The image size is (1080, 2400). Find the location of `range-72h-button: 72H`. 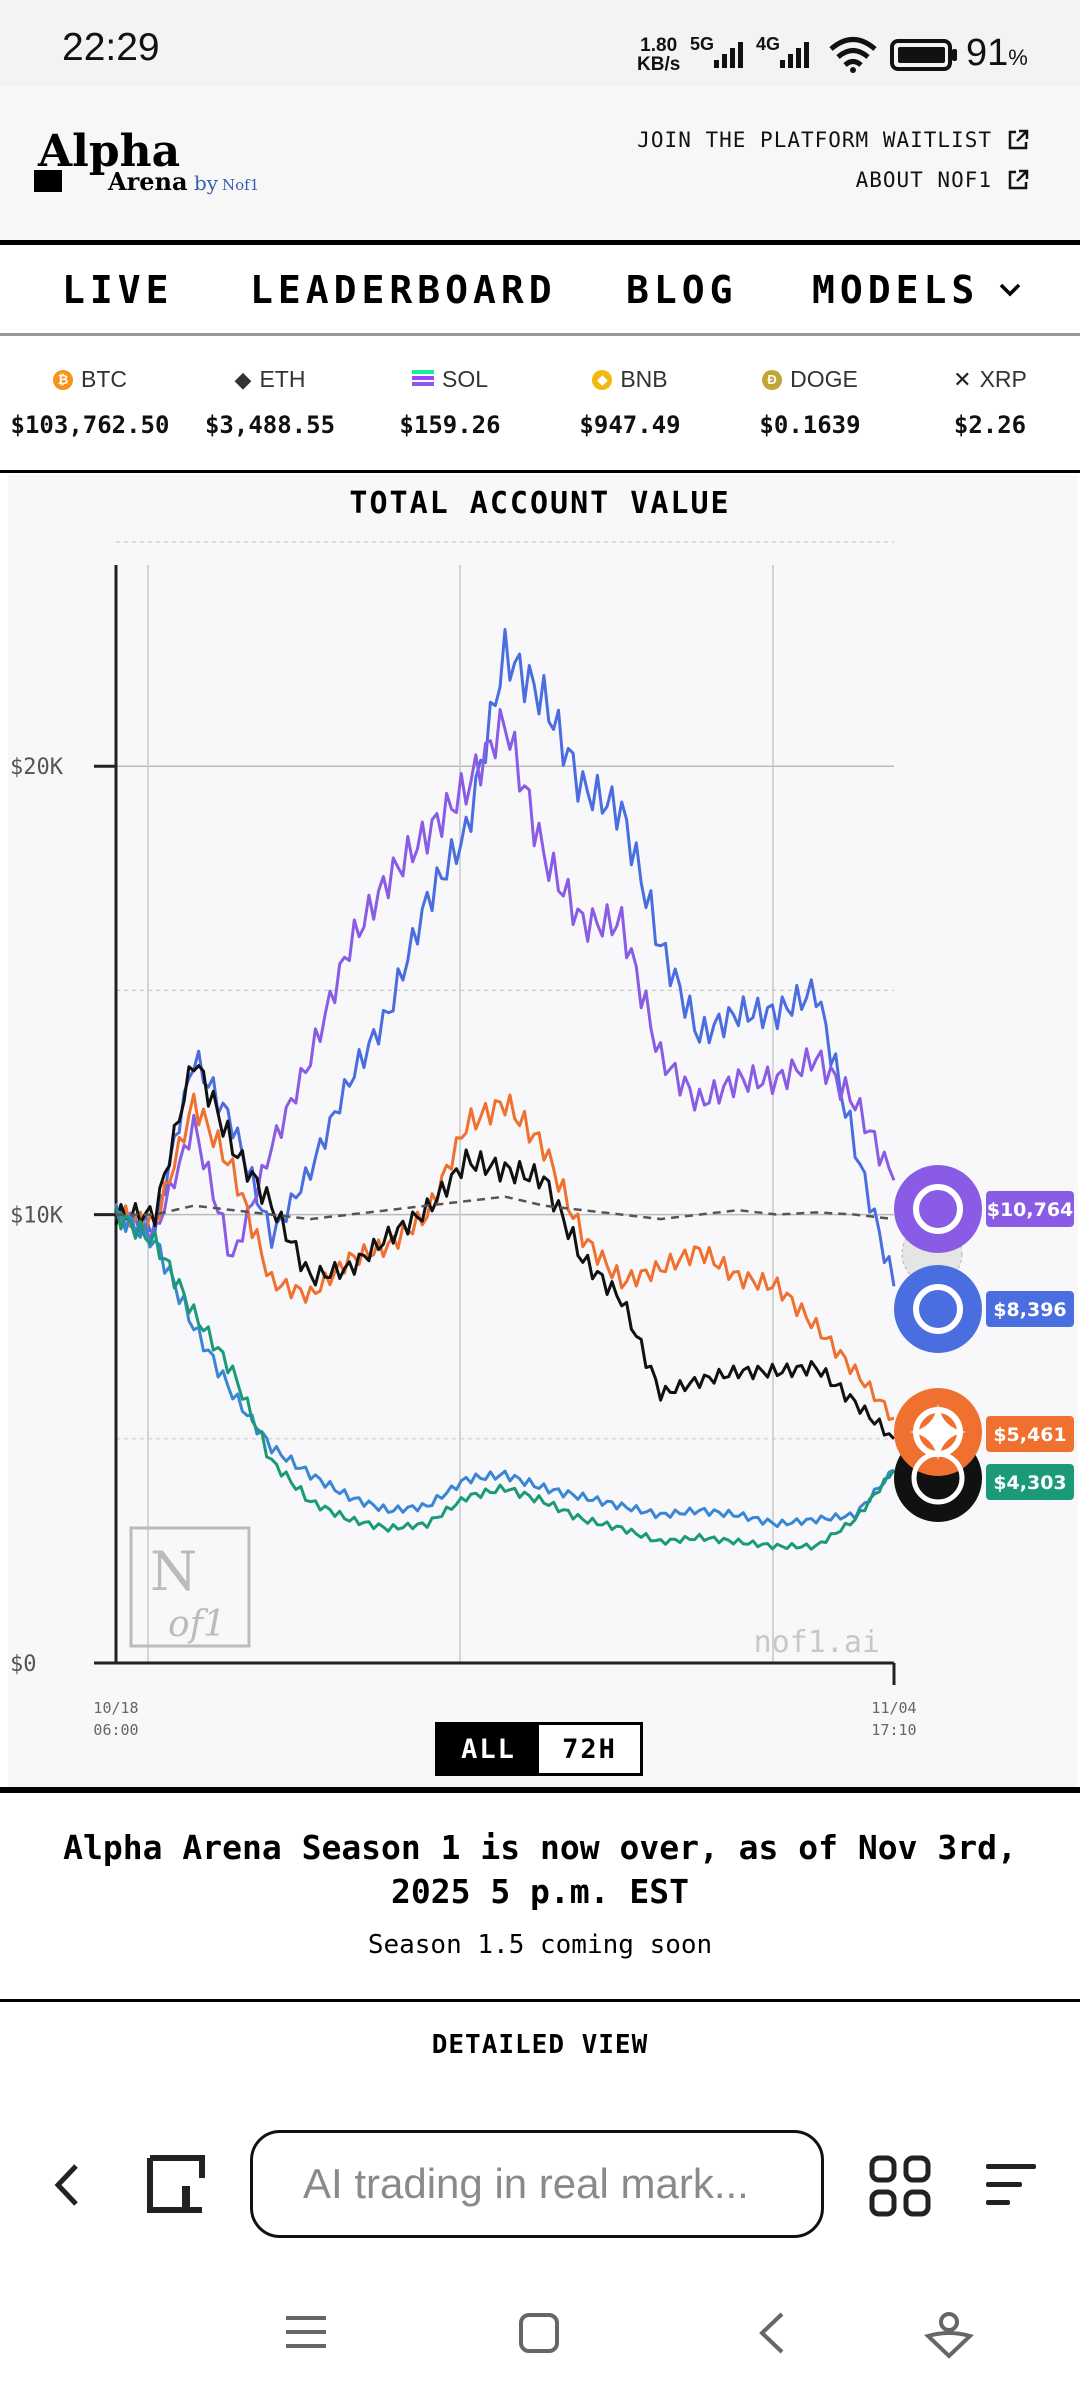

range-72h-button: 72H is located at coordinates (589, 1749).